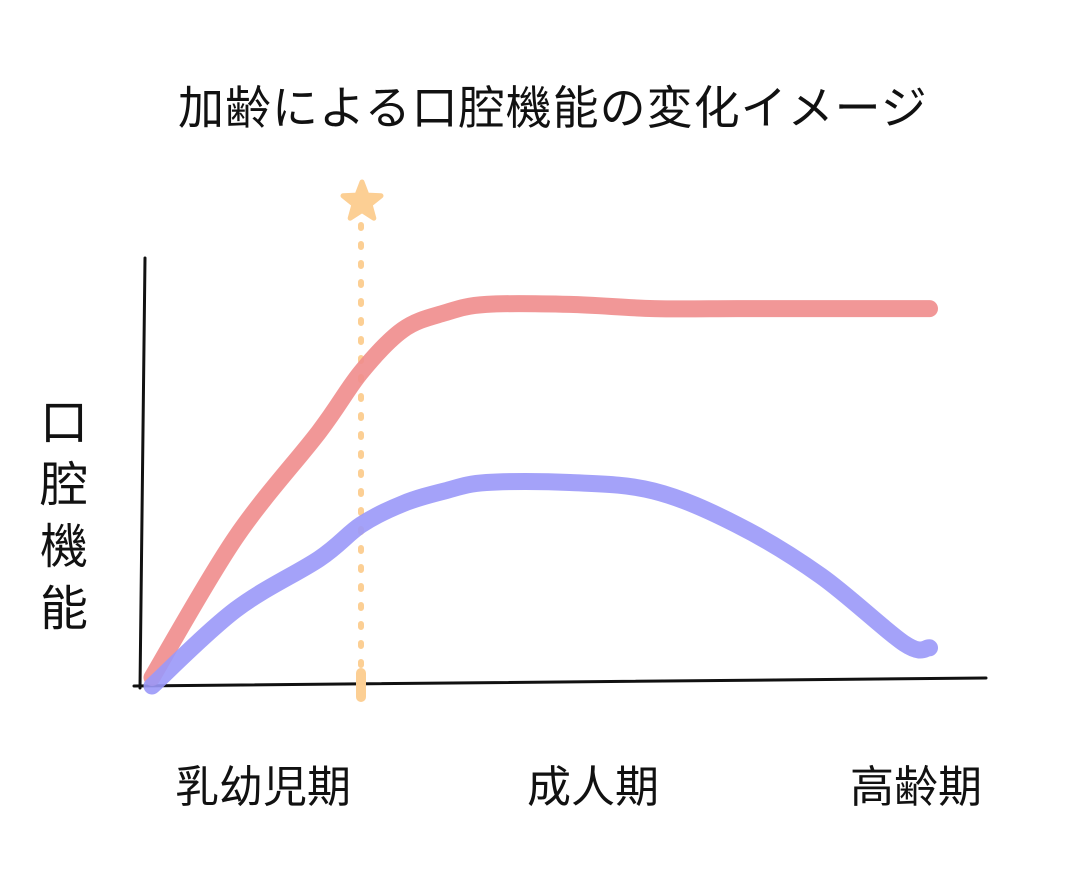  What do you see at coordinates (63, 485) in the screenshot?
I see `y-axis-label-char: 腔` at bounding box center [63, 485].